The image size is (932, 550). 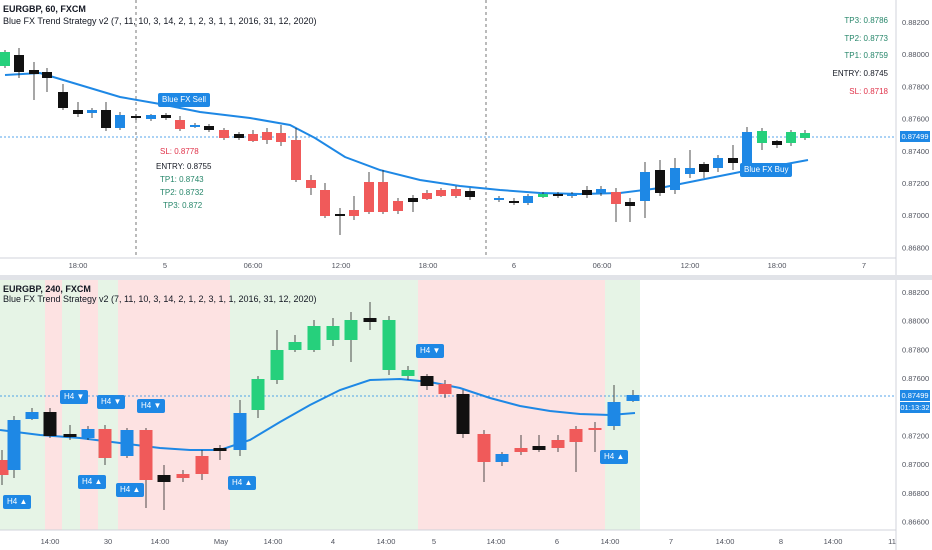 What do you see at coordinates (915, 151) in the screenshot?
I see `price-tick: 0.87400` at bounding box center [915, 151].